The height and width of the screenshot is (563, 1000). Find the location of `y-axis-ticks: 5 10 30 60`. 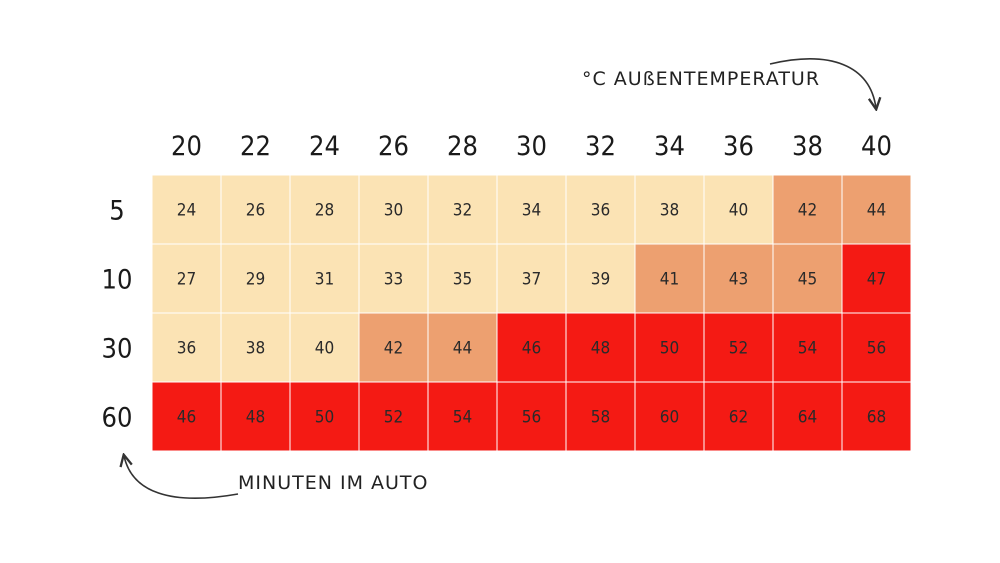

y-axis-ticks: 5 10 30 60 is located at coordinates (117, 315).